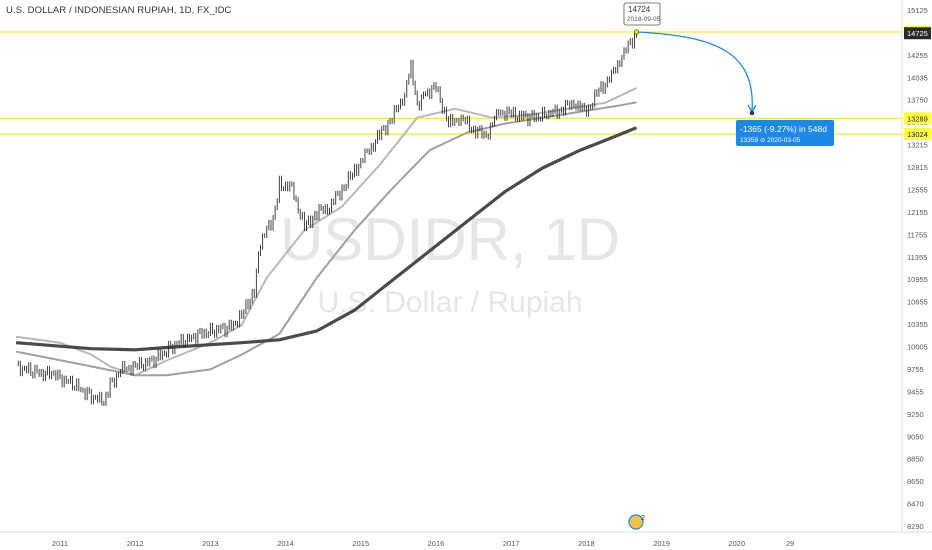 The height and width of the screenshot is (550, 932). What do you see at coordinates (915, 391) in the screenshot?
I see `price-tick-label: 9455` at bounding box center [915, 391].